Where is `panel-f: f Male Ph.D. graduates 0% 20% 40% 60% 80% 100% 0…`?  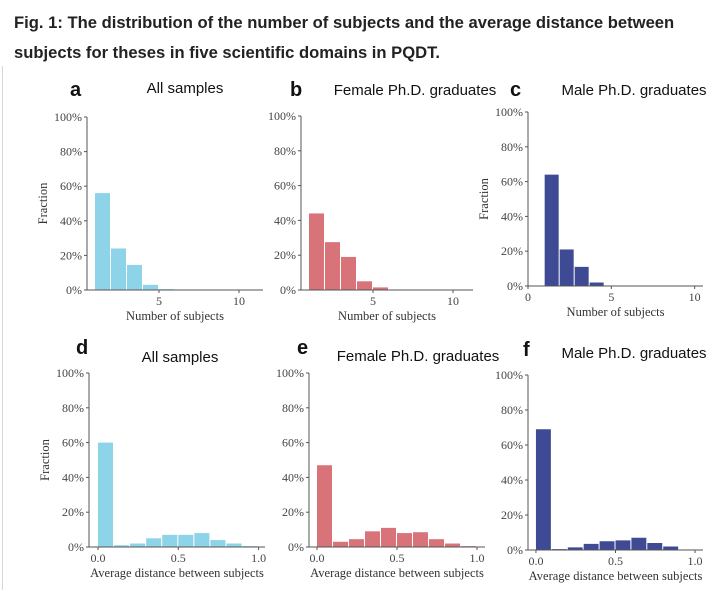 panel-f: f Male Ph.D. graduates 0% 20% 40% 60% 80% 100% 0… is located at coordinates (601, 461).